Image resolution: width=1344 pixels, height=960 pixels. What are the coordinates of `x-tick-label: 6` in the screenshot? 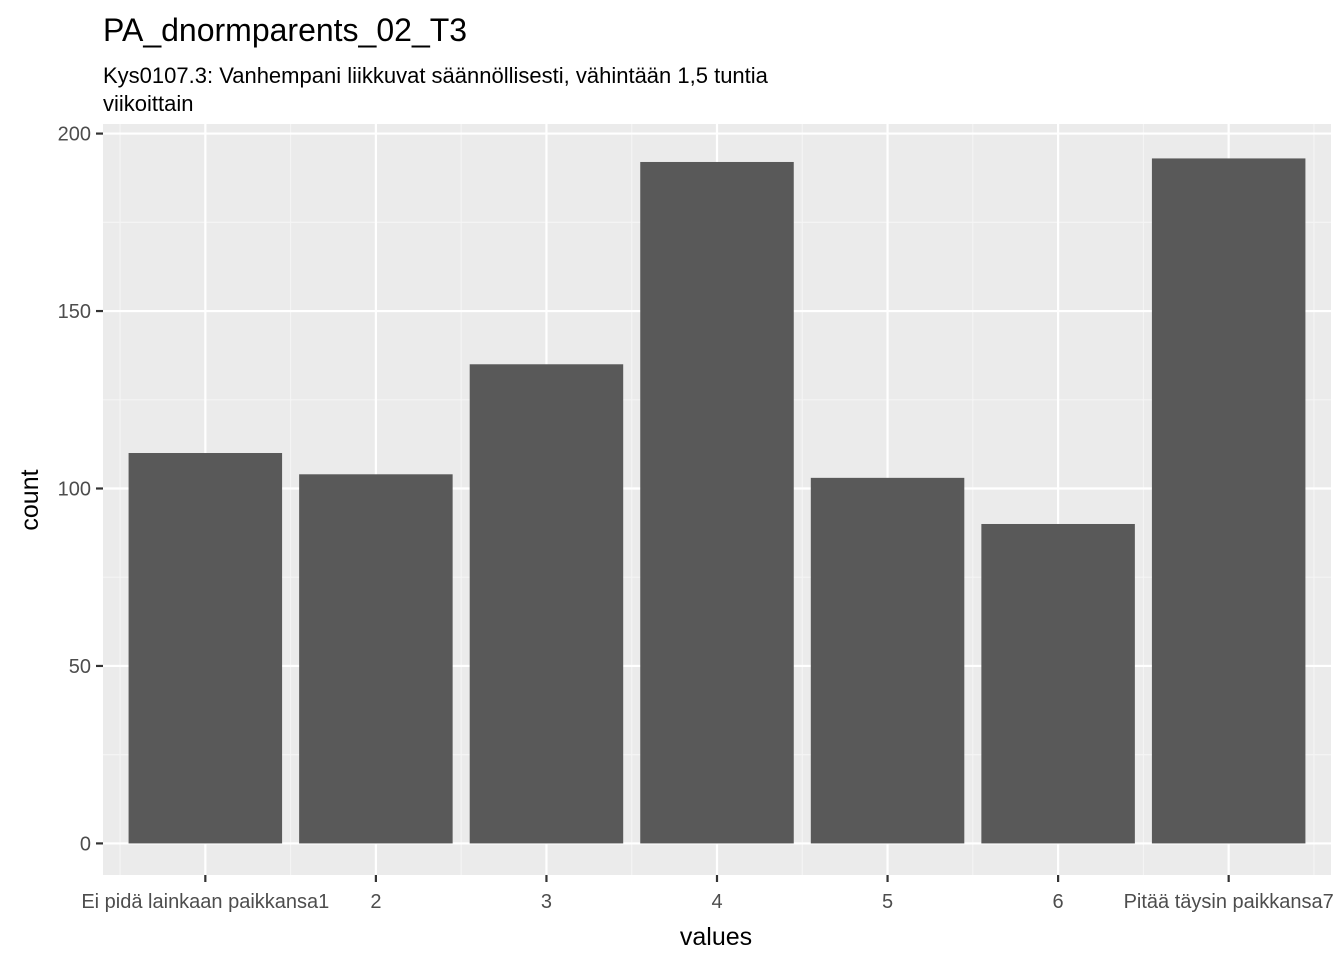 It's located at (1058, 902).